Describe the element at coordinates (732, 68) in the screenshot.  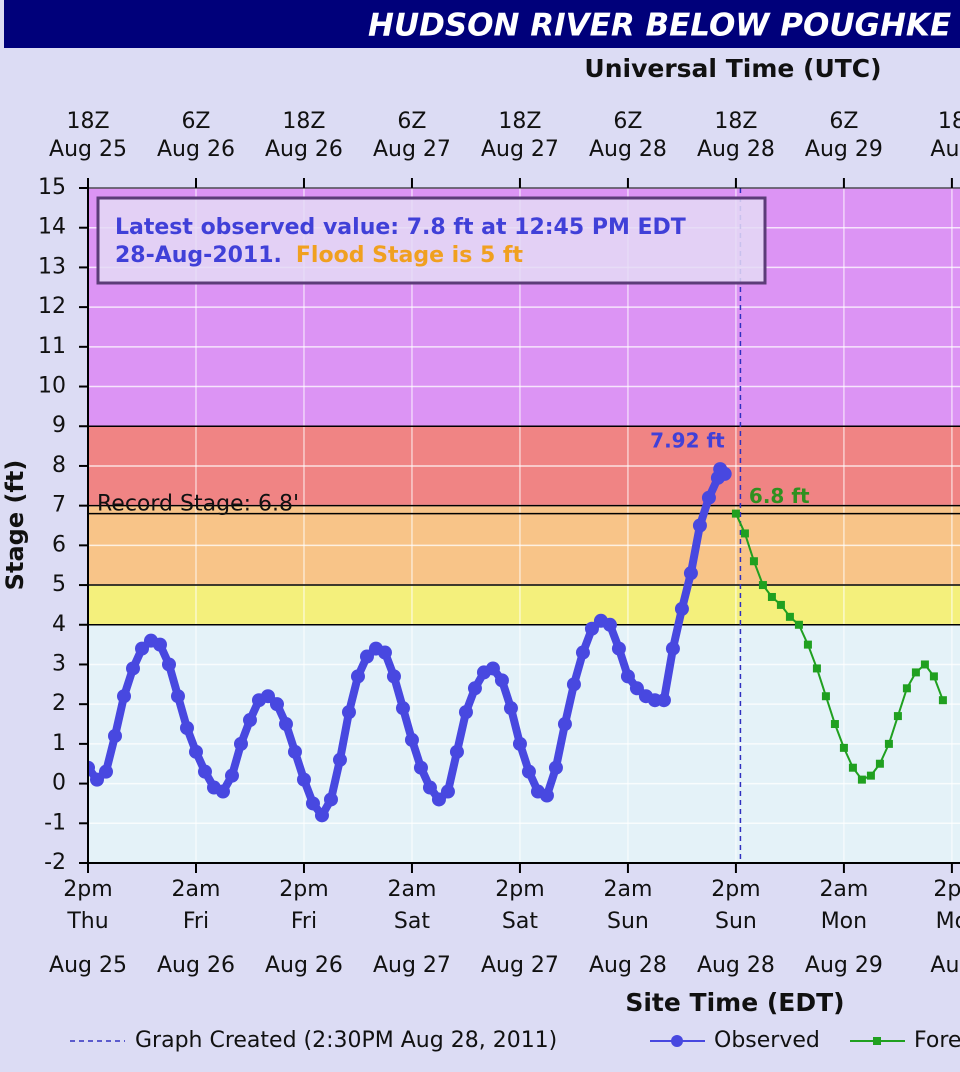
I see `x2-axis-title: Universal Time (UTC)` at that location.